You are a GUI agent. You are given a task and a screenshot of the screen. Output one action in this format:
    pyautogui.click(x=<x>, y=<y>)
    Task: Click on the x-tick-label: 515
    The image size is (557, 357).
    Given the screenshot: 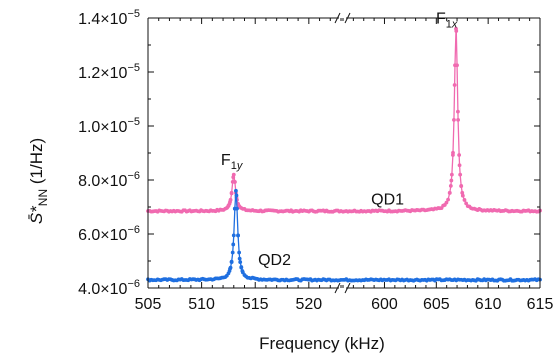 What is the action you would take?
    pyautogui.click(x=255, y=304)
    